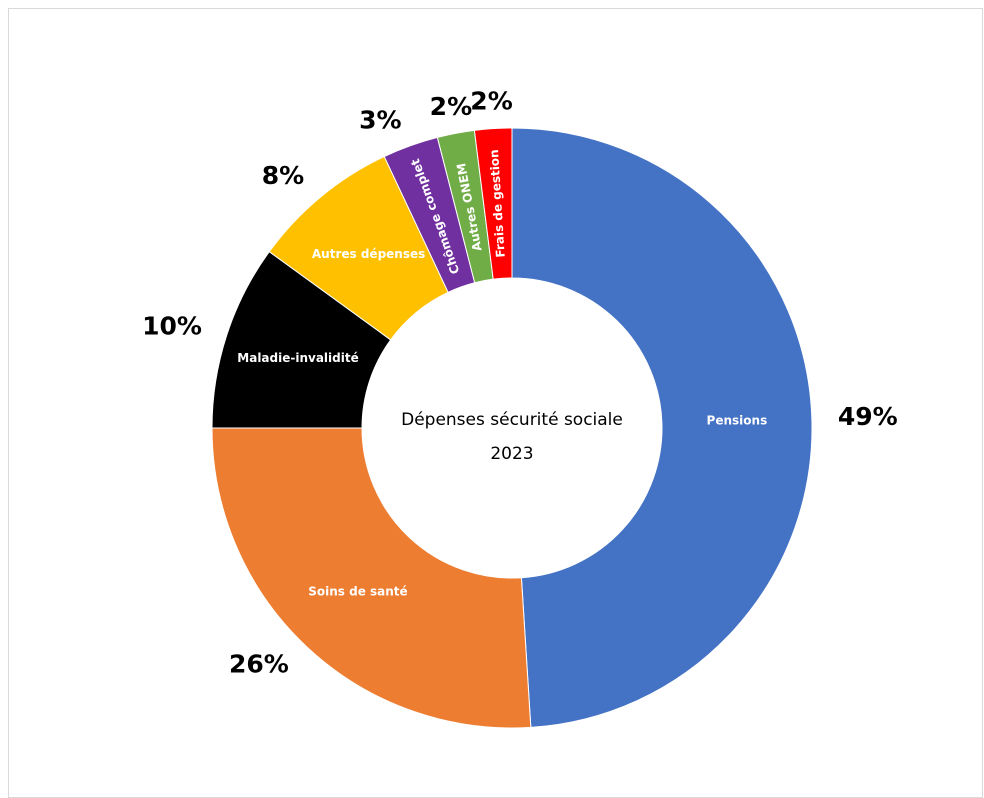  I want to click on segment-label-maladie-invalidite: Maladie-invalidité, so click(297, 358).